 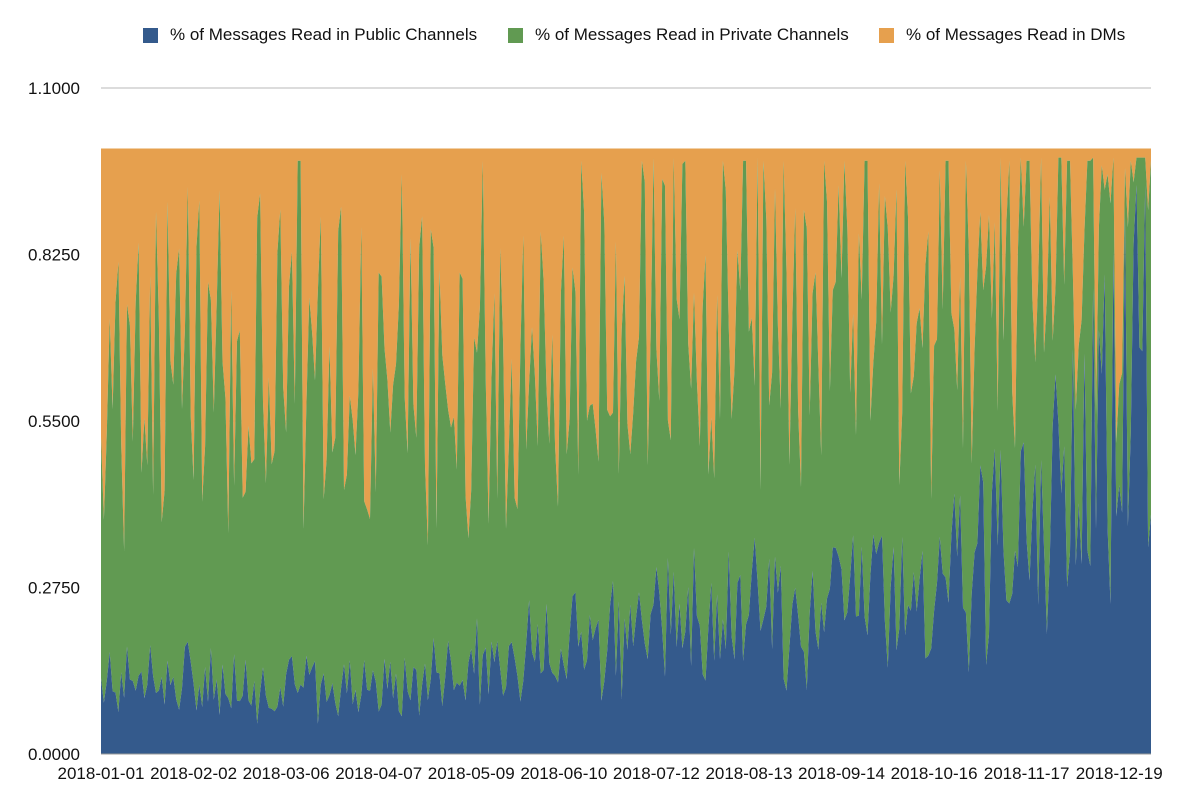 I want to click on x-tick-label: 2018-09-14, so click(x=841, y=773).